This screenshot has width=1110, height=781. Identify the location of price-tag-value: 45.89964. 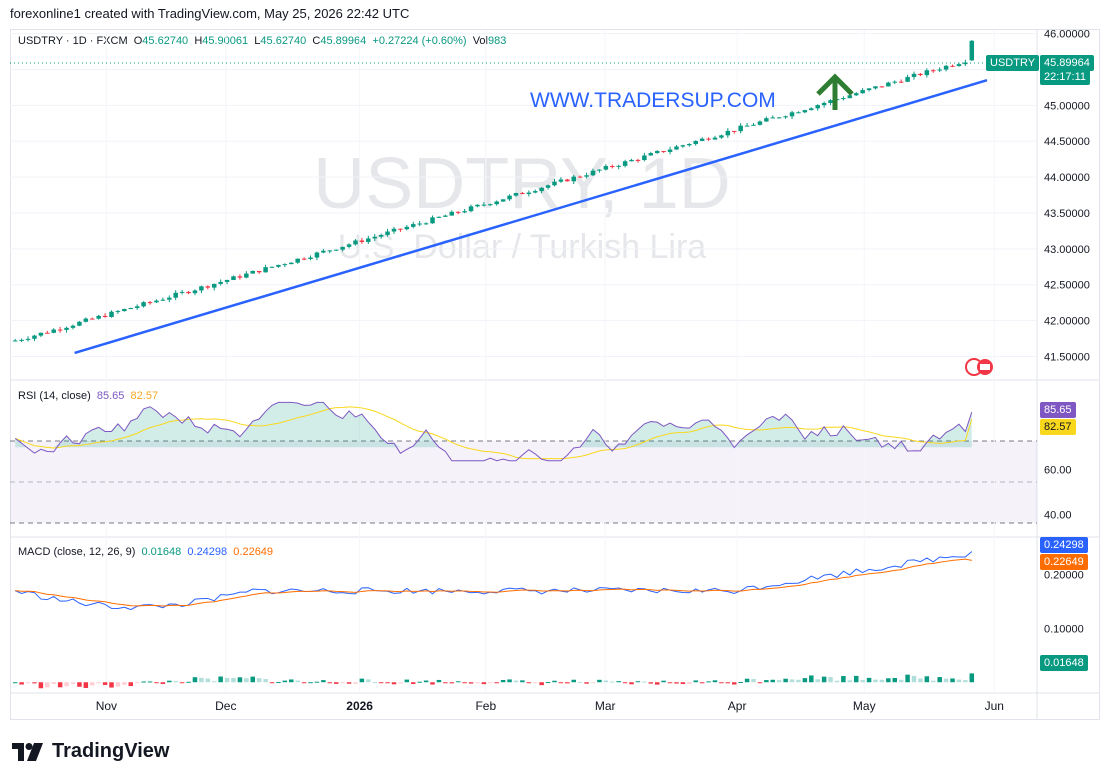
(1067, 63).